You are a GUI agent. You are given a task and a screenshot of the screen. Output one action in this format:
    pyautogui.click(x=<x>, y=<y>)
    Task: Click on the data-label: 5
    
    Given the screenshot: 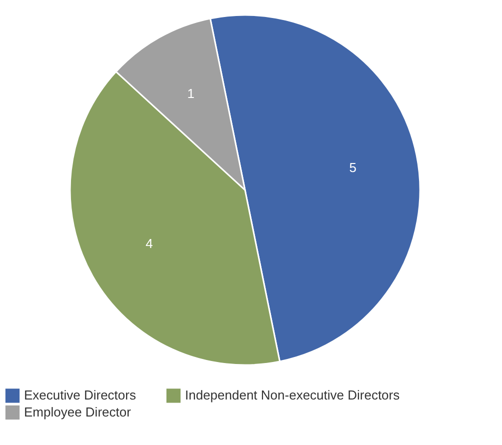 What is the action you would take?
    pyautogui.click(x=352, y=168)
    